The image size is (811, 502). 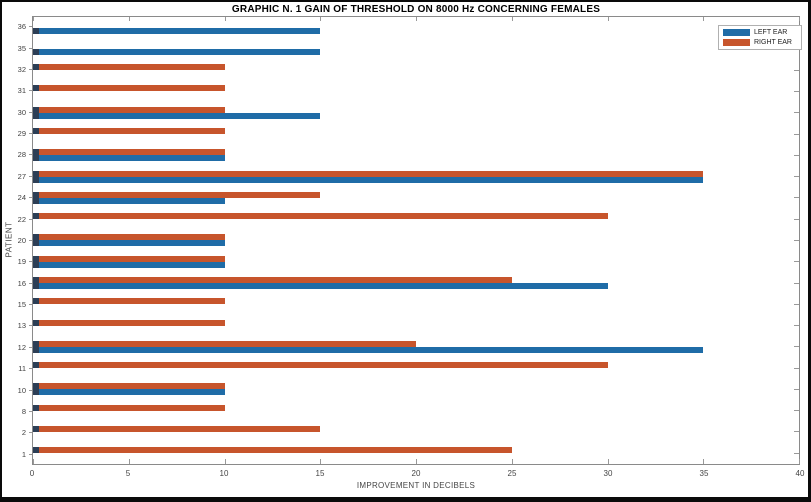 I want to click on x-tick-labels: 0 5 10 15 20 25 30 35 40, so click(x=417, y=474).